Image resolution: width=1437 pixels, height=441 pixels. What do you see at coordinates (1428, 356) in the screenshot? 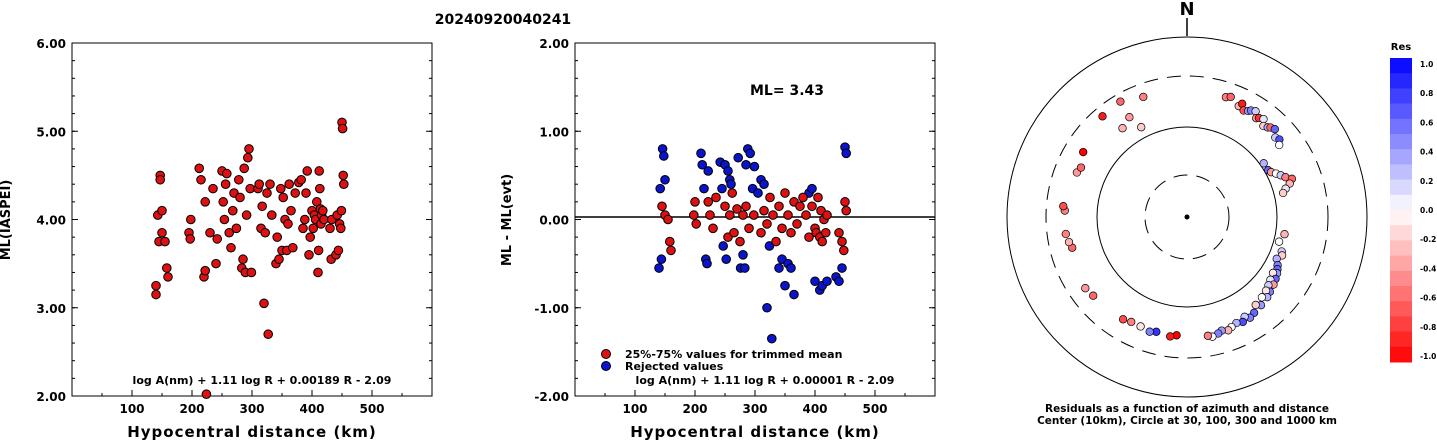
I see `colorbar-label: -1.0` at bounding box center [1428, 356].